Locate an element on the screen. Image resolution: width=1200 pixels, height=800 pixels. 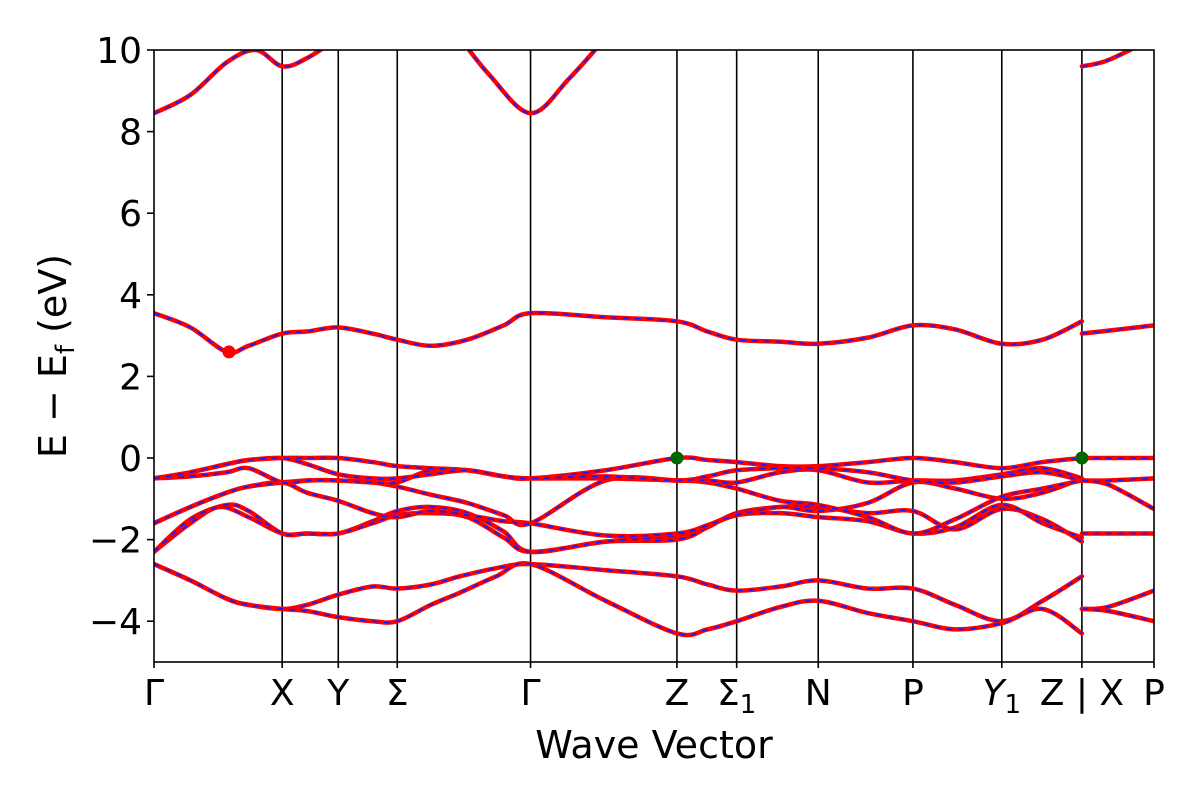
y-tick-label: −4 is located at coordinates (115, 622).